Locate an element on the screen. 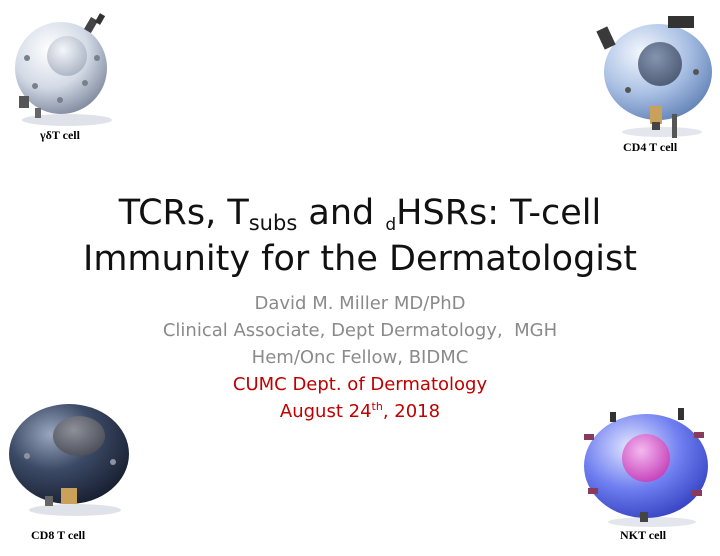 This screenshot has height=556, width=720. author-role-2: Hem/Onc Fellow, BIDMC is located at coordinates (360, 357).